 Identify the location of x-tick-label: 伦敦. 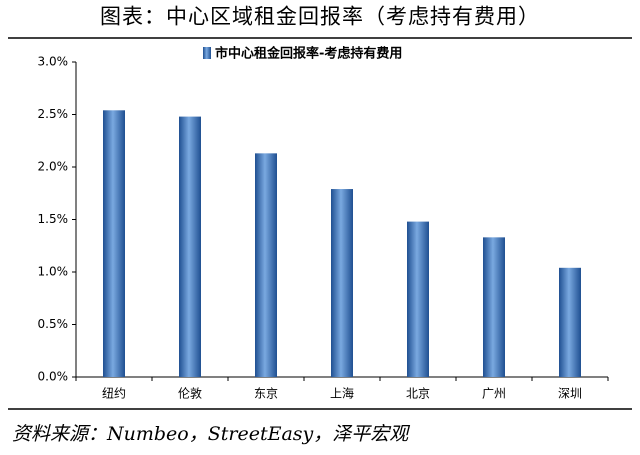
(190, 393).